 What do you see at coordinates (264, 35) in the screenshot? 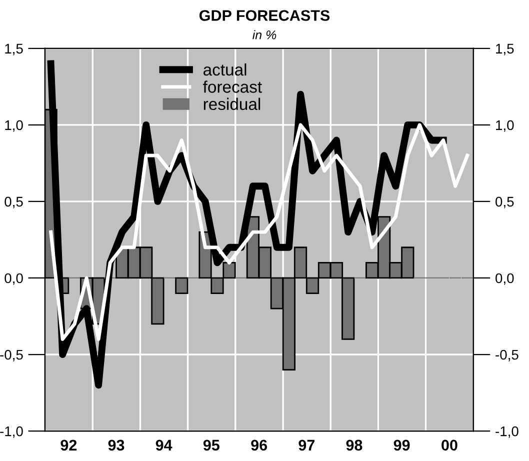
I see `chart-subtitle: in %` at bounding box center [264, 35].